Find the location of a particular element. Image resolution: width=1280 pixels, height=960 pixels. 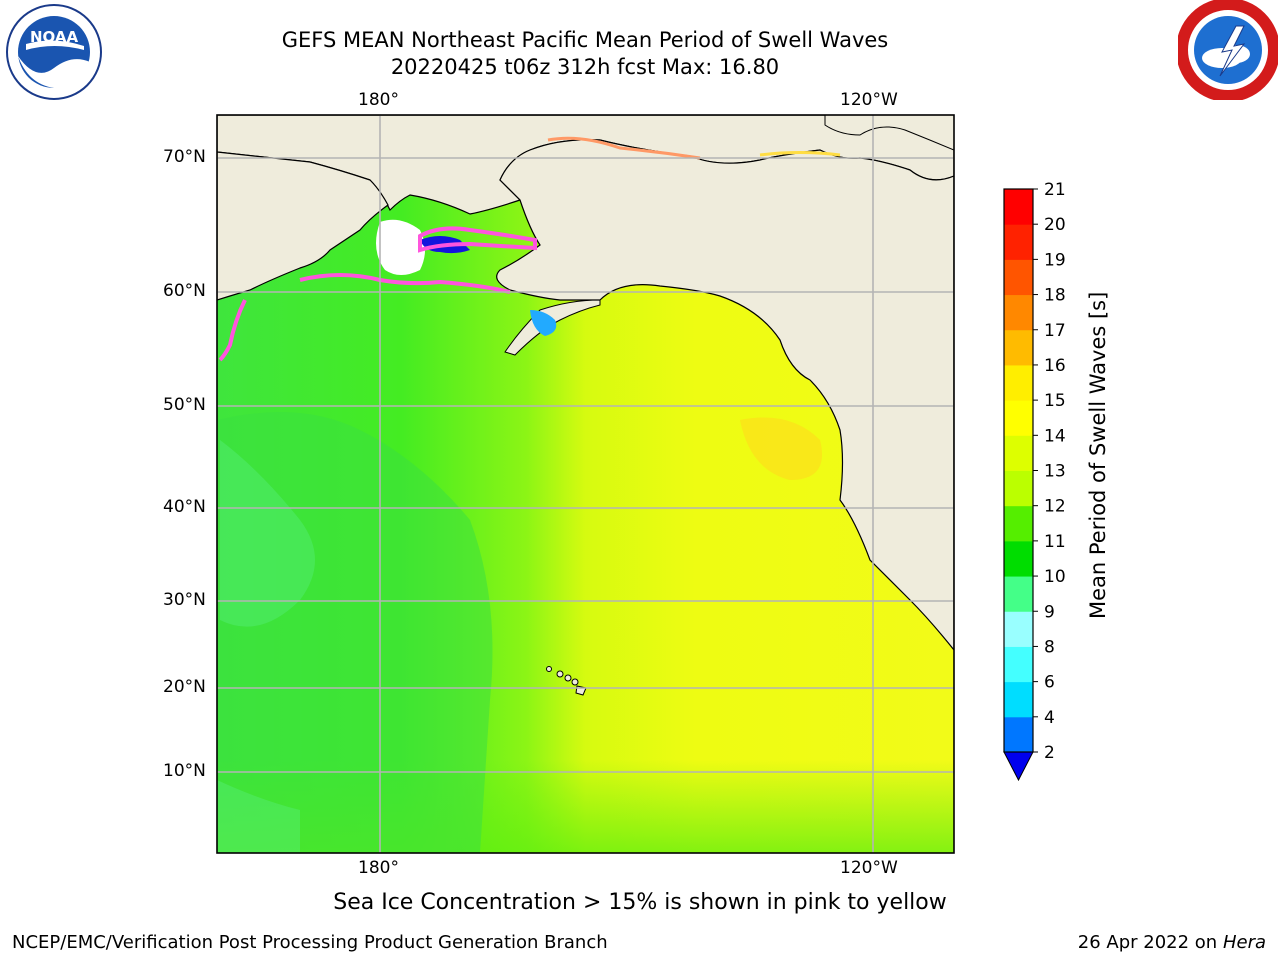

colorbar-tick-label: 15 is located at coordinates (1055, 401).